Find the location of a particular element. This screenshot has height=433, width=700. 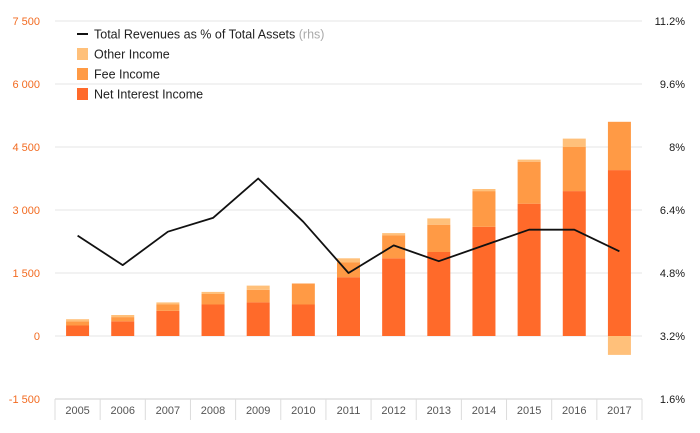

bar-net-interest-income-2013 is located at coordinates (439, 294).